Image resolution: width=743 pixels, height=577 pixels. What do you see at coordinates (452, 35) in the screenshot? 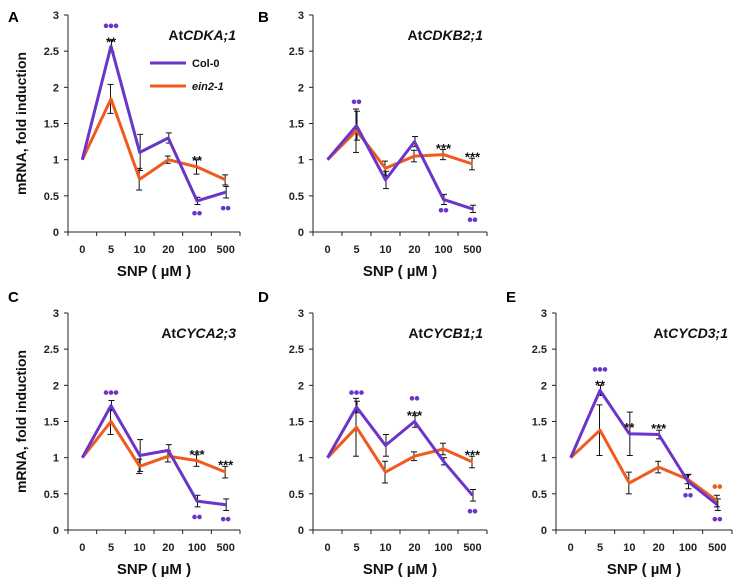
I see `title-gene: CDKB2;1` at bounding box center [452, 35].